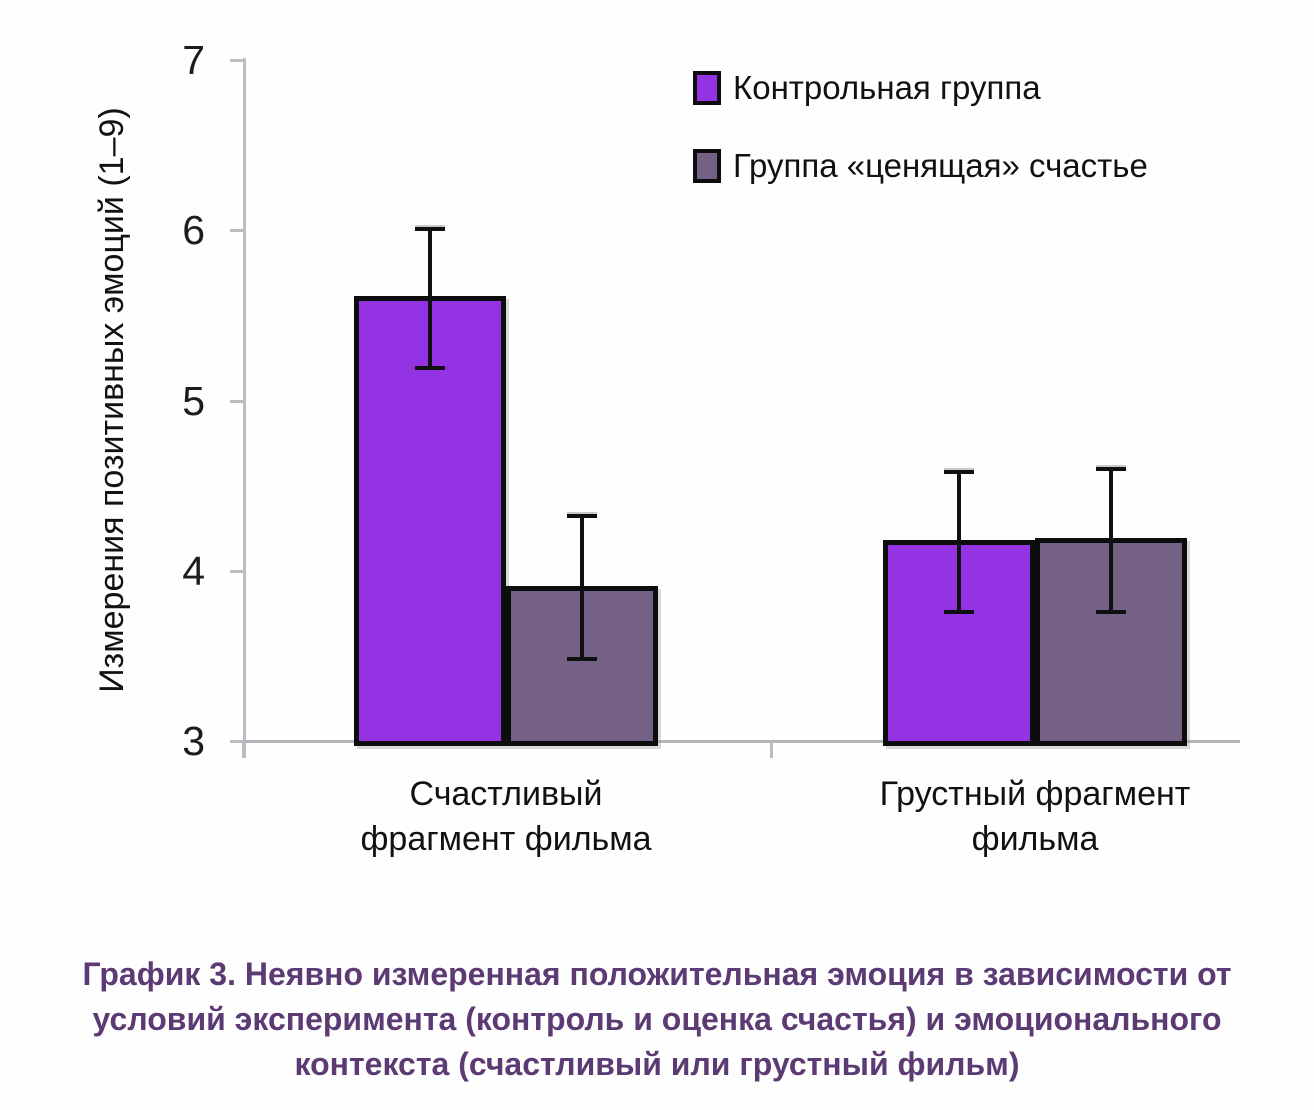 The image size is (1314, 1110). I want to click on error-bar-category2-series1, so click(959, 542).